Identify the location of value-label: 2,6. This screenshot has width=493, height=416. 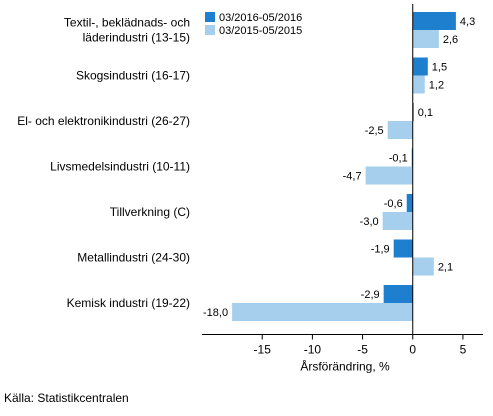
(450, 40).